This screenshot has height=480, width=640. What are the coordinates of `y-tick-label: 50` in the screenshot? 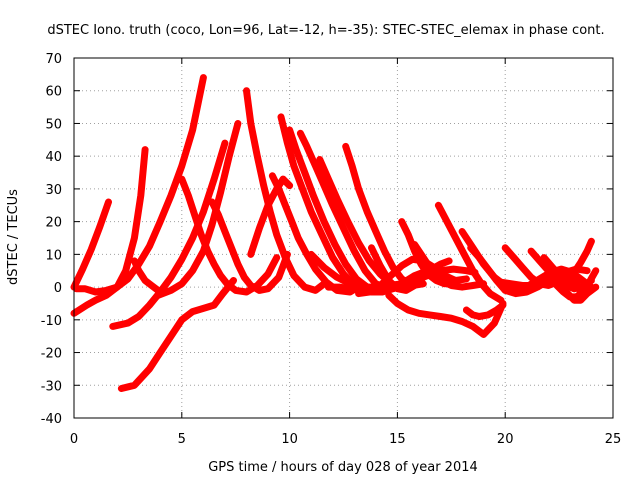 It's located at (53, 124).